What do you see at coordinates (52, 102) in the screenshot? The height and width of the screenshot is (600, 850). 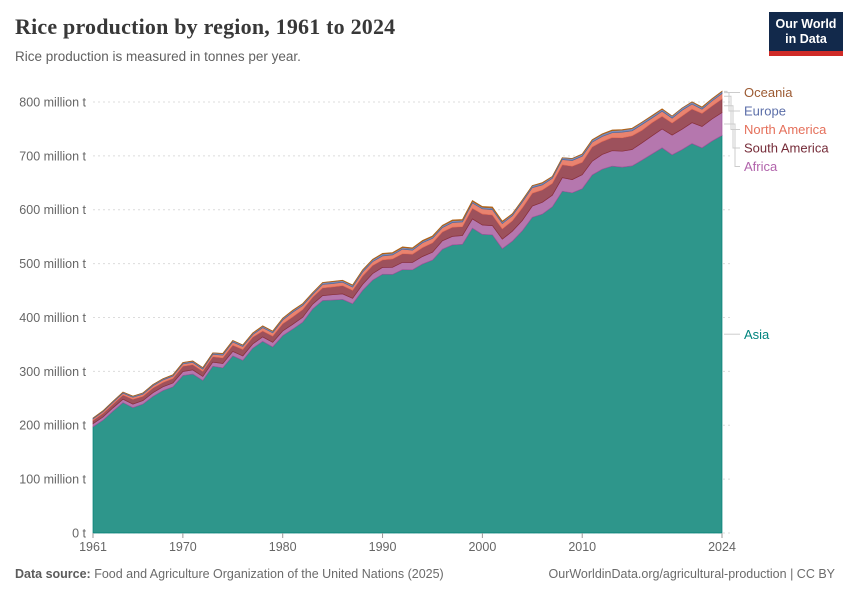 I see `y-axis-label: 800 million t` at bounding box center [52, 102].